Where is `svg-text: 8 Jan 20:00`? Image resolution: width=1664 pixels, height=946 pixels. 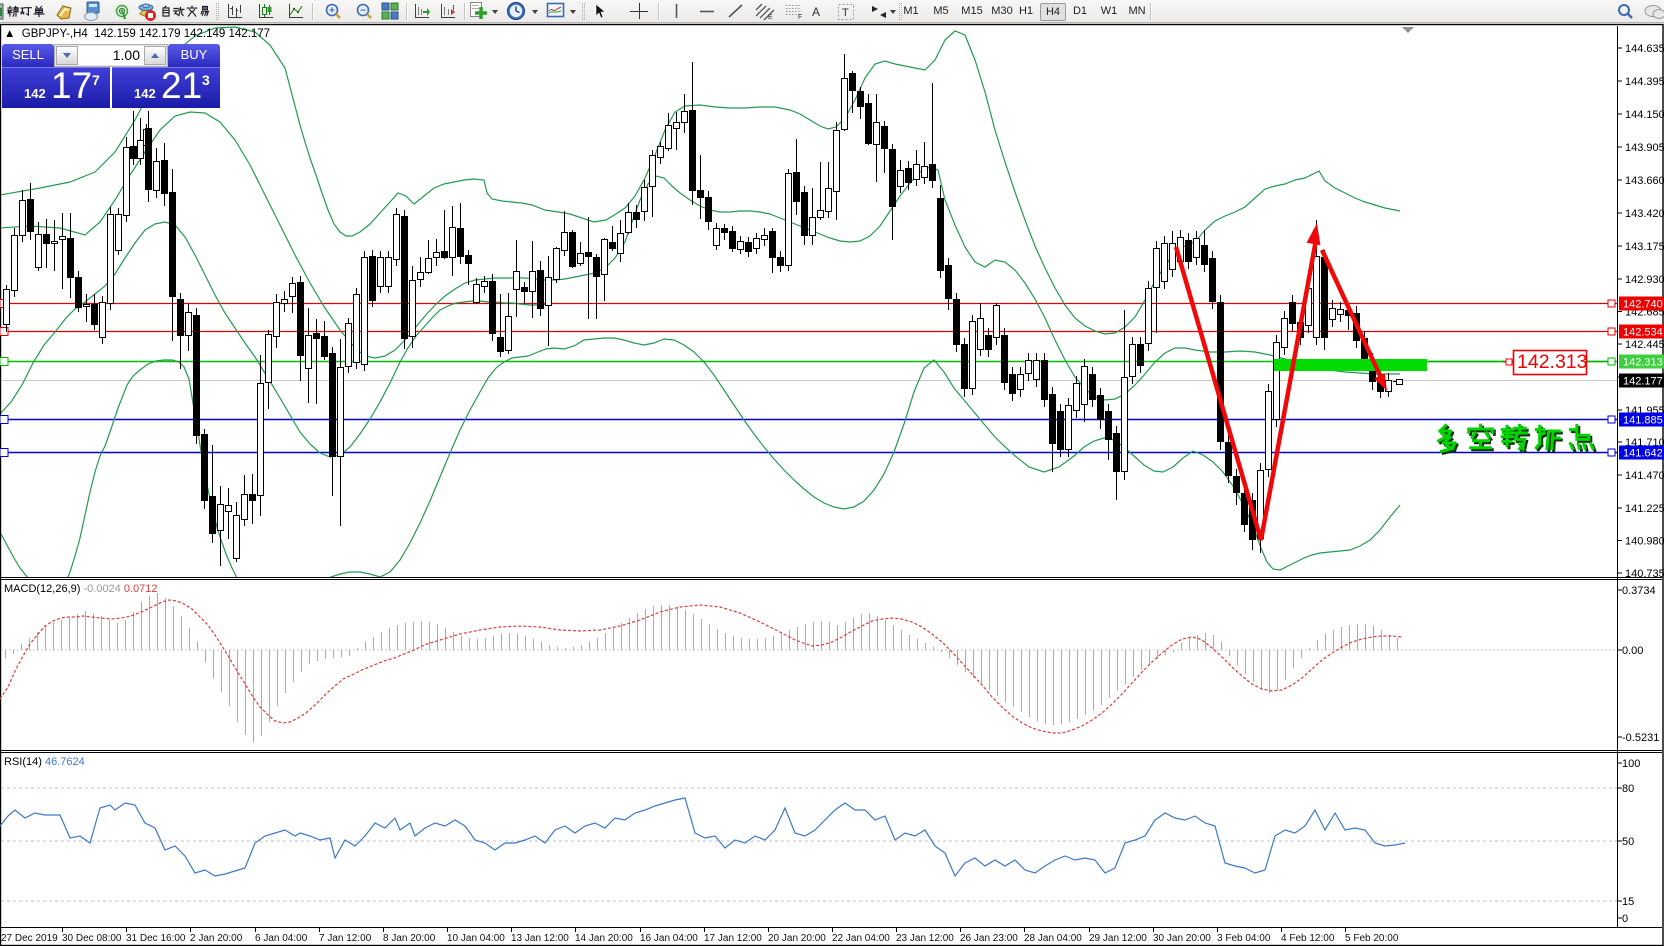
svg-text: 8 Jan 20:00 is located at coordinates (409, 938).